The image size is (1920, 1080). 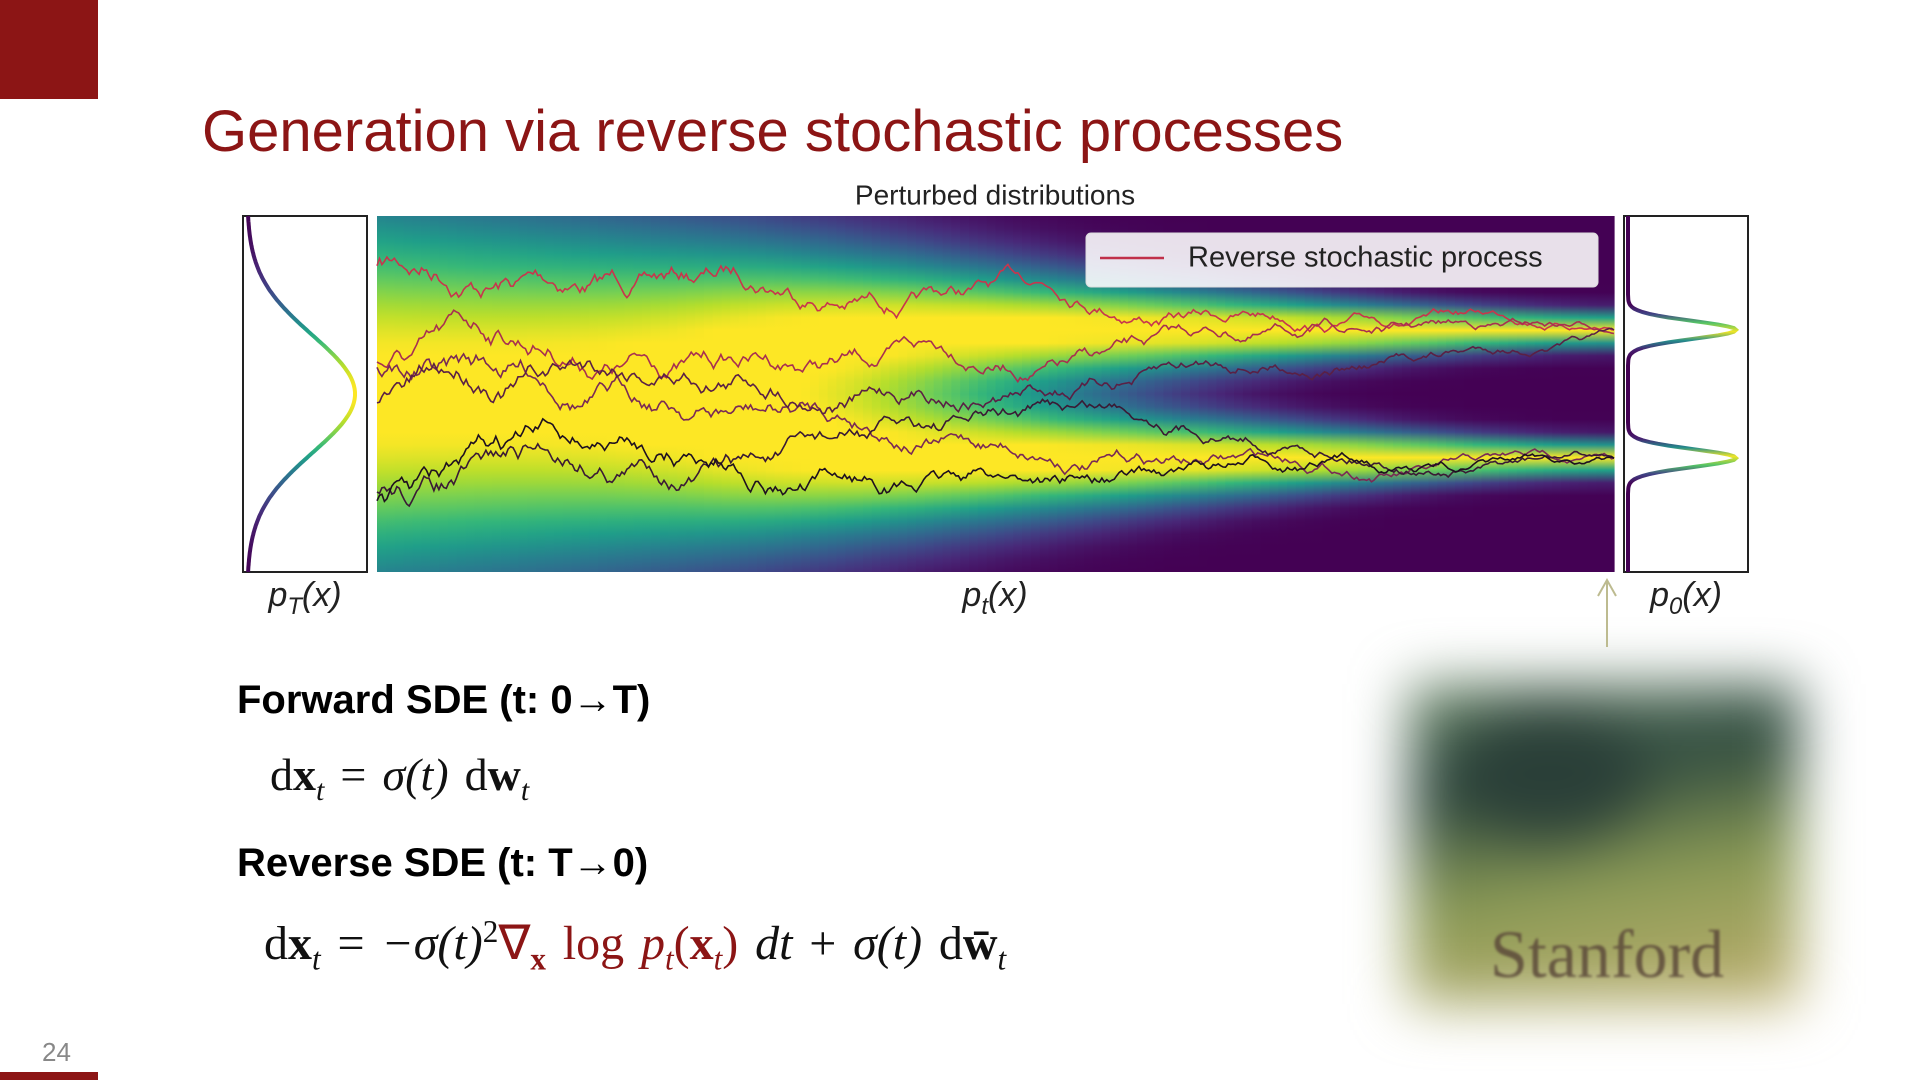 What do you see at coordinates (514, 943) in the screenshot?
I see `eq-token: ∇` at bounding box center [514, 943].